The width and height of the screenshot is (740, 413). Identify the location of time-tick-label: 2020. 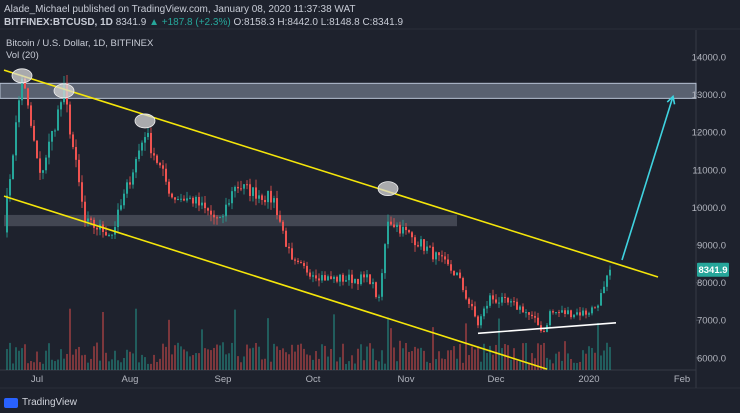
(588, 379).